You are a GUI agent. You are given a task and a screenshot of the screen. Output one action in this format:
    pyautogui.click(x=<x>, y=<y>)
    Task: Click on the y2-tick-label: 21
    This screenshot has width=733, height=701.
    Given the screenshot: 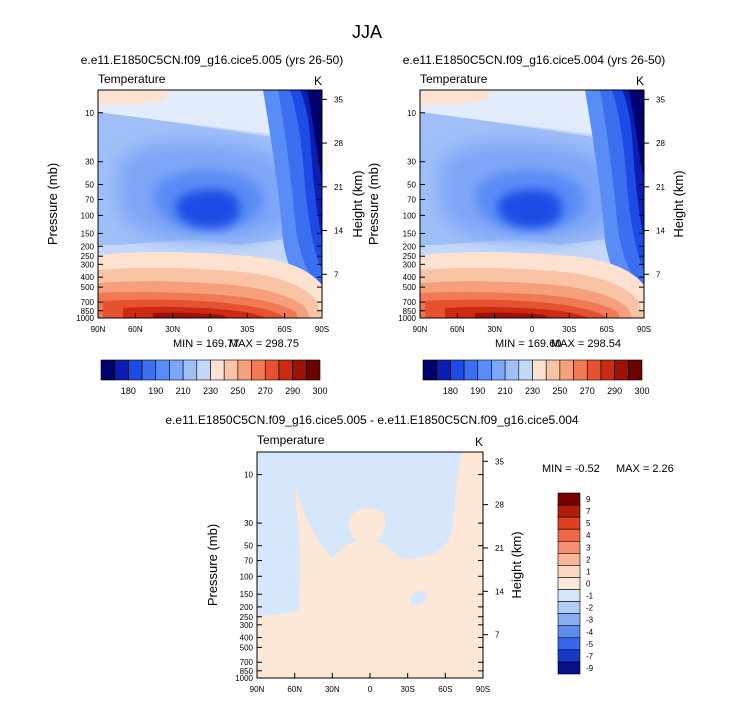 What is the action you would take?
    pyautogui.click(x=499, y=548)
    